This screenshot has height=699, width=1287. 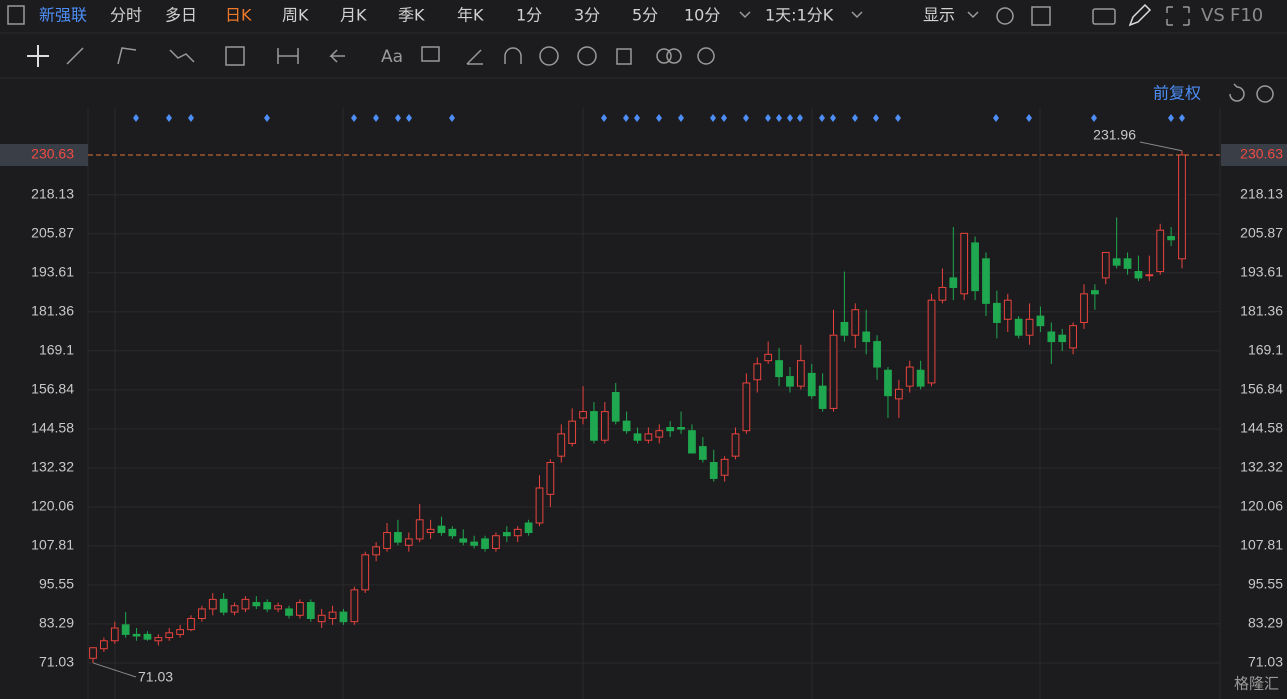 What do you see at coordinates (63, 15) in the screenshot?
I see `stock-name: 新强联` at bounding box center [63, 15].